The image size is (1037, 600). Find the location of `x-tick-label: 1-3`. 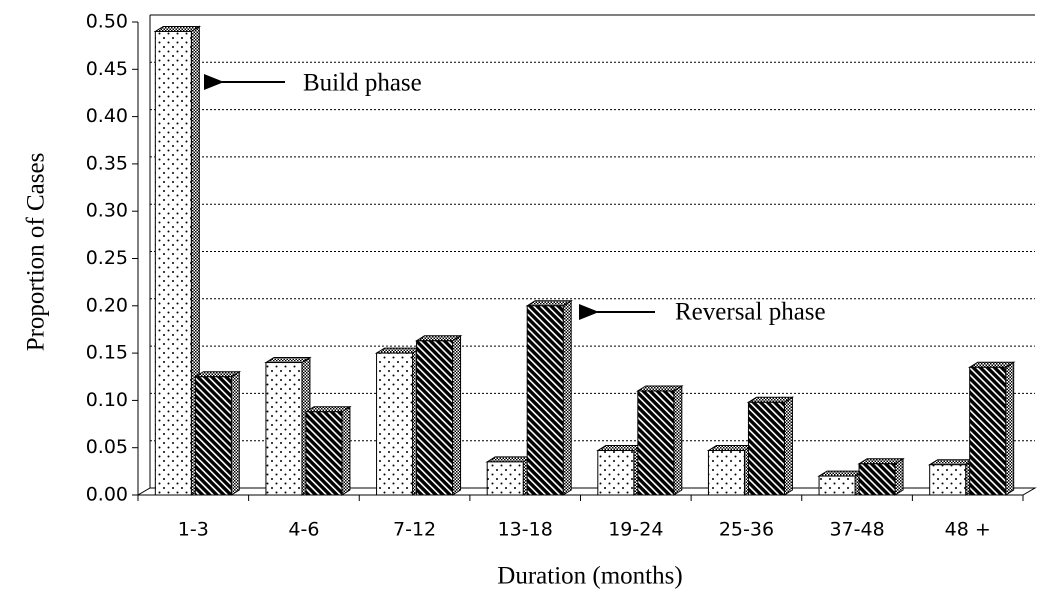

x-tick-label: 1-3 is located at coordinates (193, 530).